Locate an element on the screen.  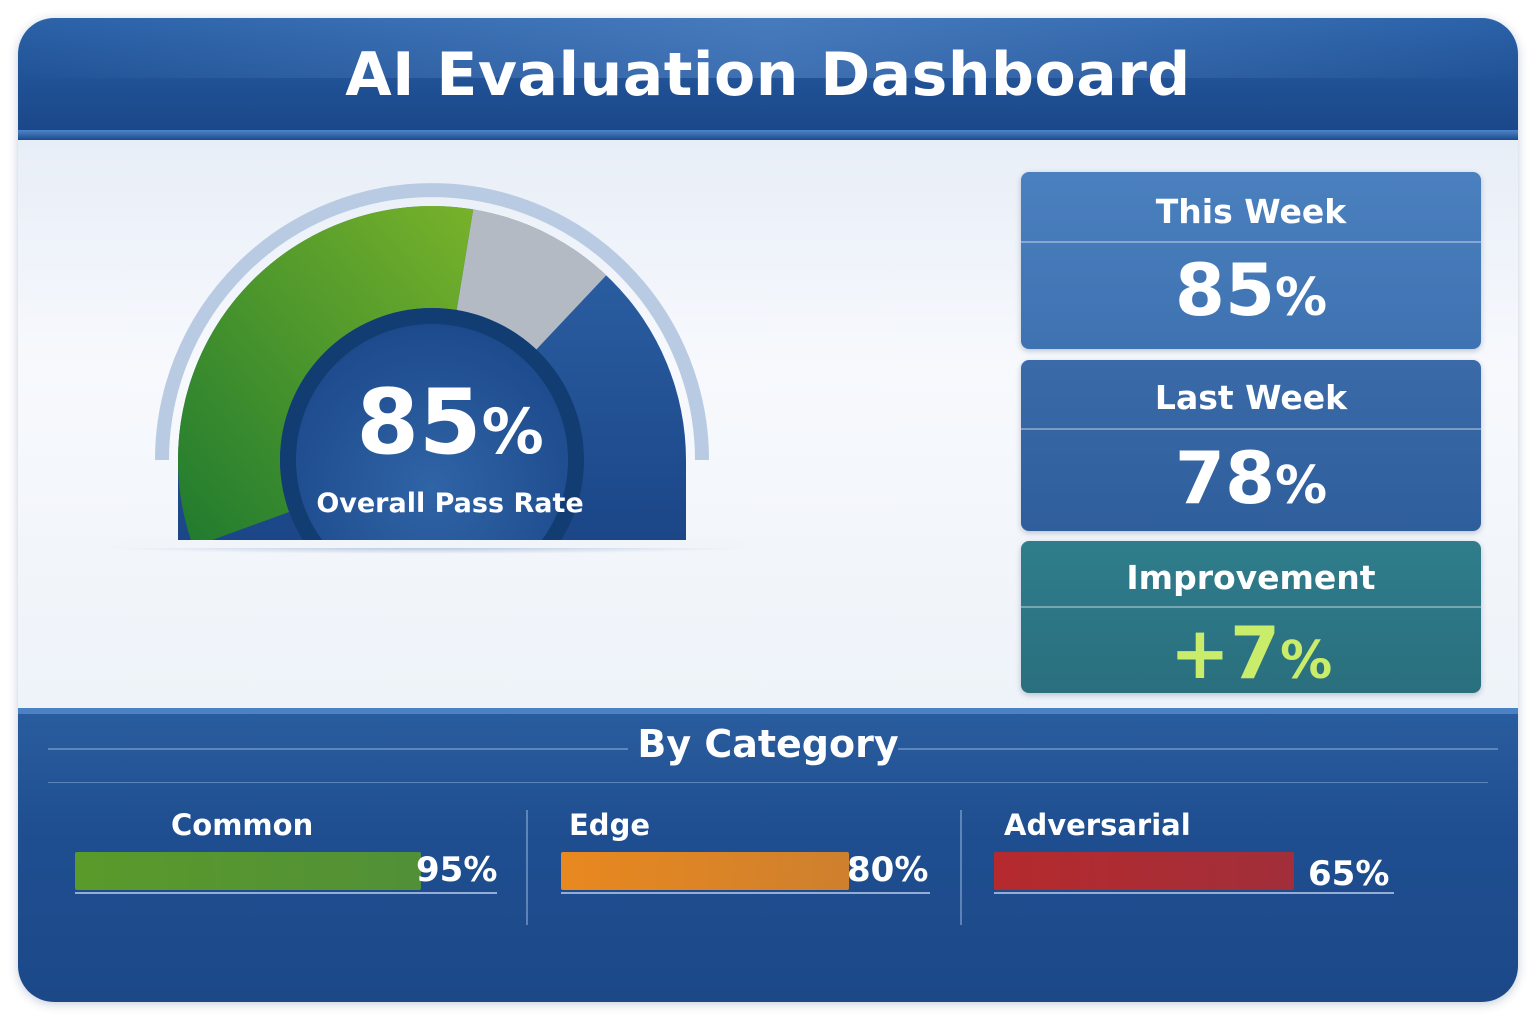
gauge-inner-disc is located at coordinates (432, 436).